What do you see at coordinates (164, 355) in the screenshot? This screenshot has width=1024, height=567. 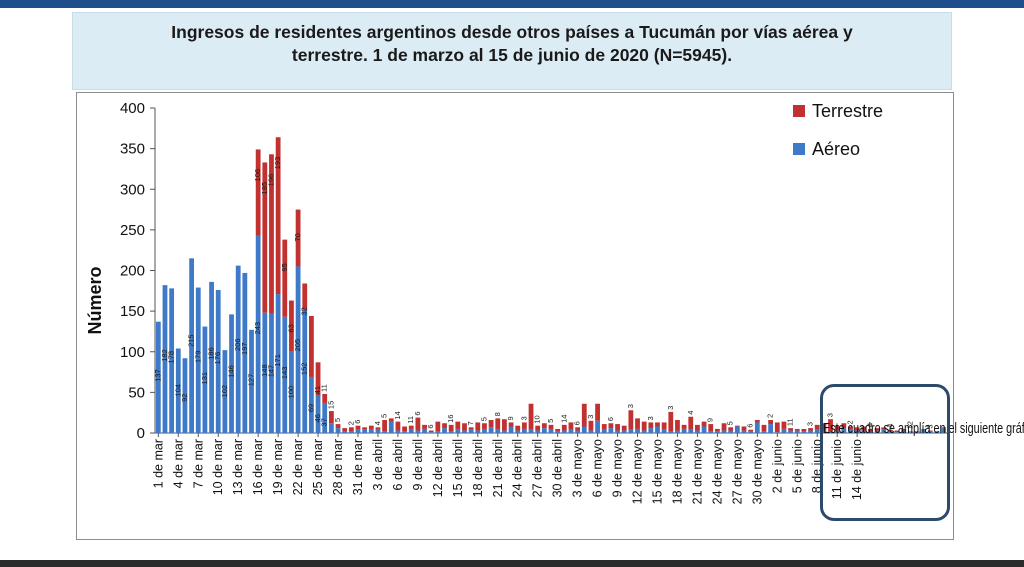 I see `data-label-aereo: 182` at bounding box center [164, 355].